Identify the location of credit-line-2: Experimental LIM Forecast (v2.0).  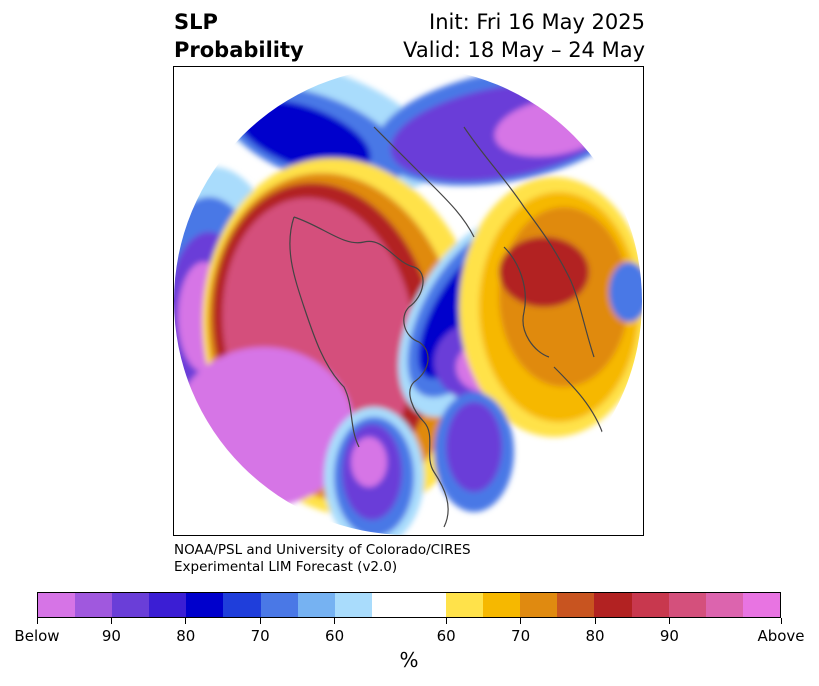
(286, 567).